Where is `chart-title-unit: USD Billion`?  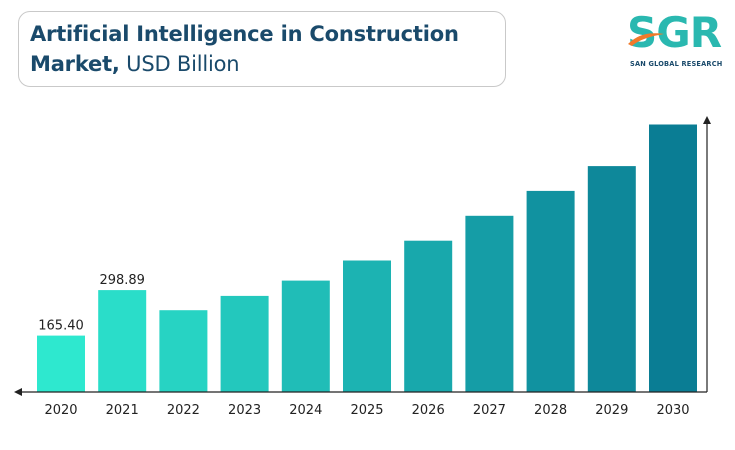 chart-title-unit: USD Billion is located at coordinates (179, 64).